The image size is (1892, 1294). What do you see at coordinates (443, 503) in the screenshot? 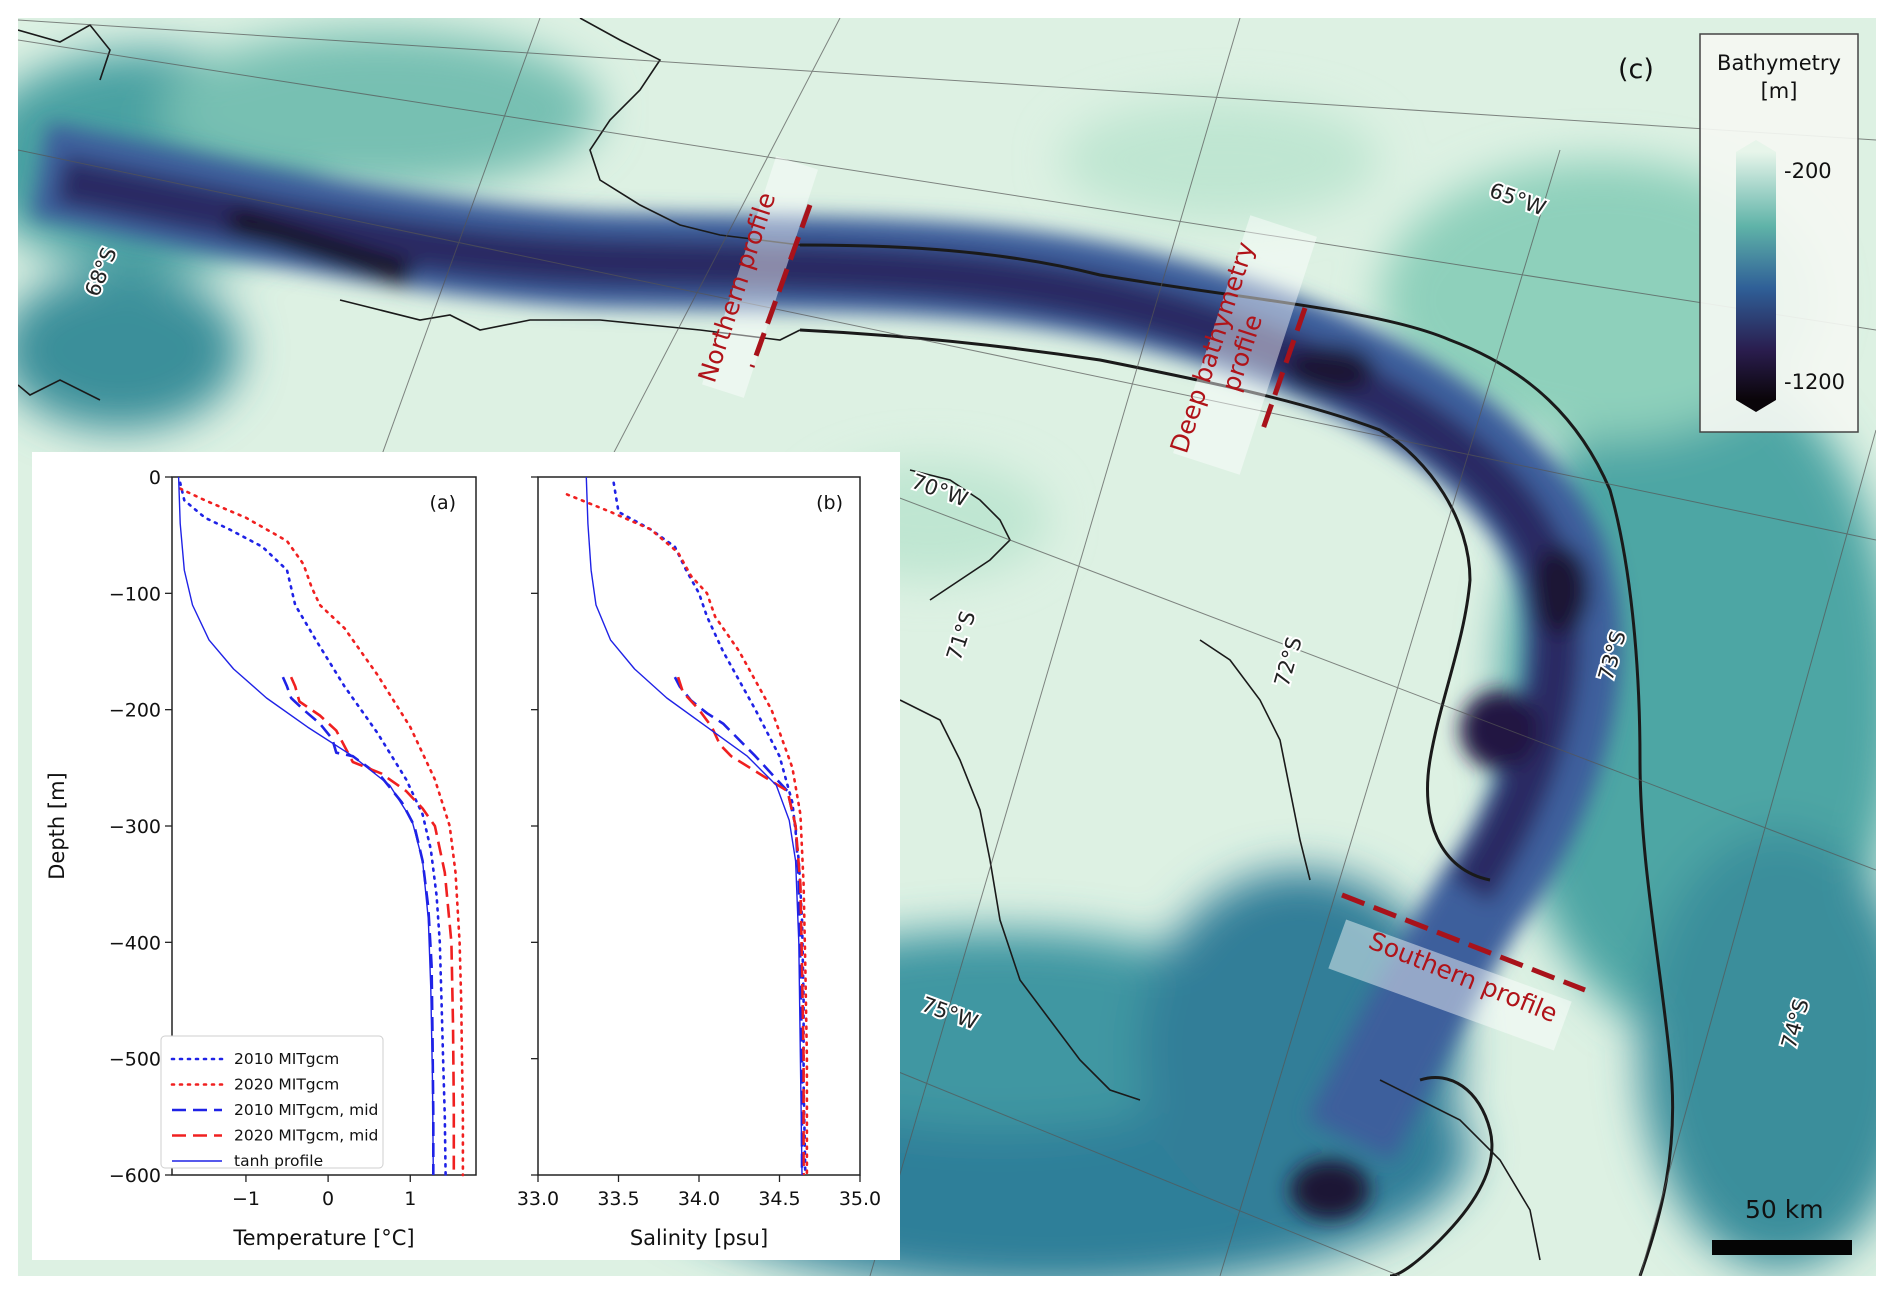
I see `panel-label-a: (a)` at bounding box center [443, 503].